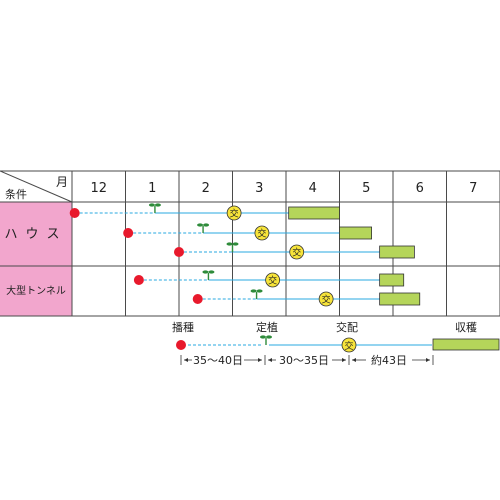 The width and height of the screenshot is (500, 500). What do you see at coordinates (267, 327) in the screenshot?
I see `legend-planting-label: 定植` at bounding box center [267, 327].